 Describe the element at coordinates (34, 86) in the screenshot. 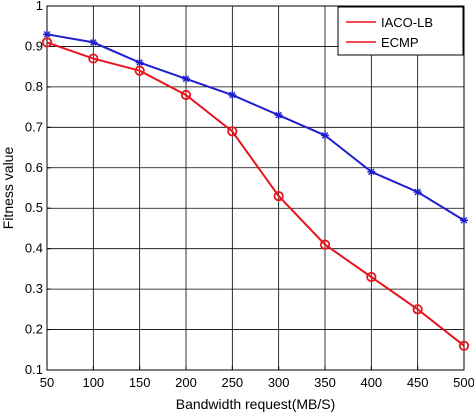

I see `y-tick-label: 0.8` at that location.